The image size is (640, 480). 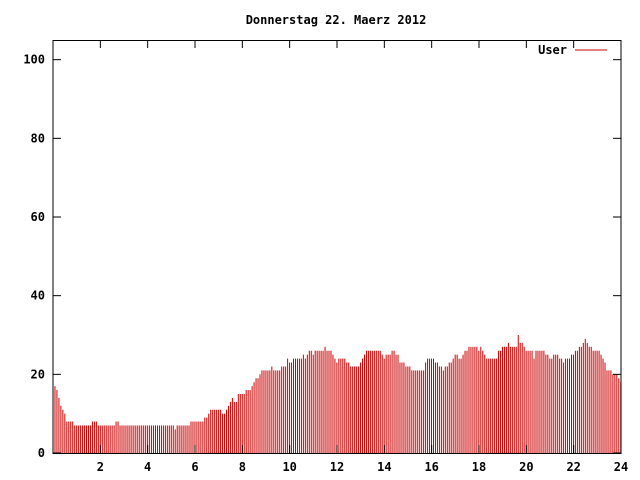 What do you see at coordinates (431, 467) in the screenshot?
I see `x-tick-label: 16` at bounding box center [431, 467].